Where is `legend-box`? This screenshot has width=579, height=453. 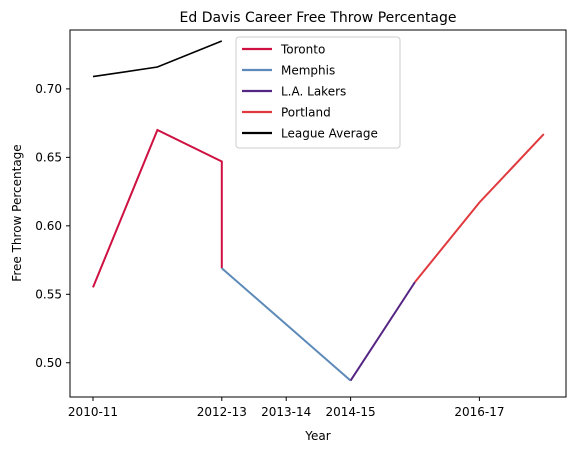
legend-box is located at coordinates (318, 92).